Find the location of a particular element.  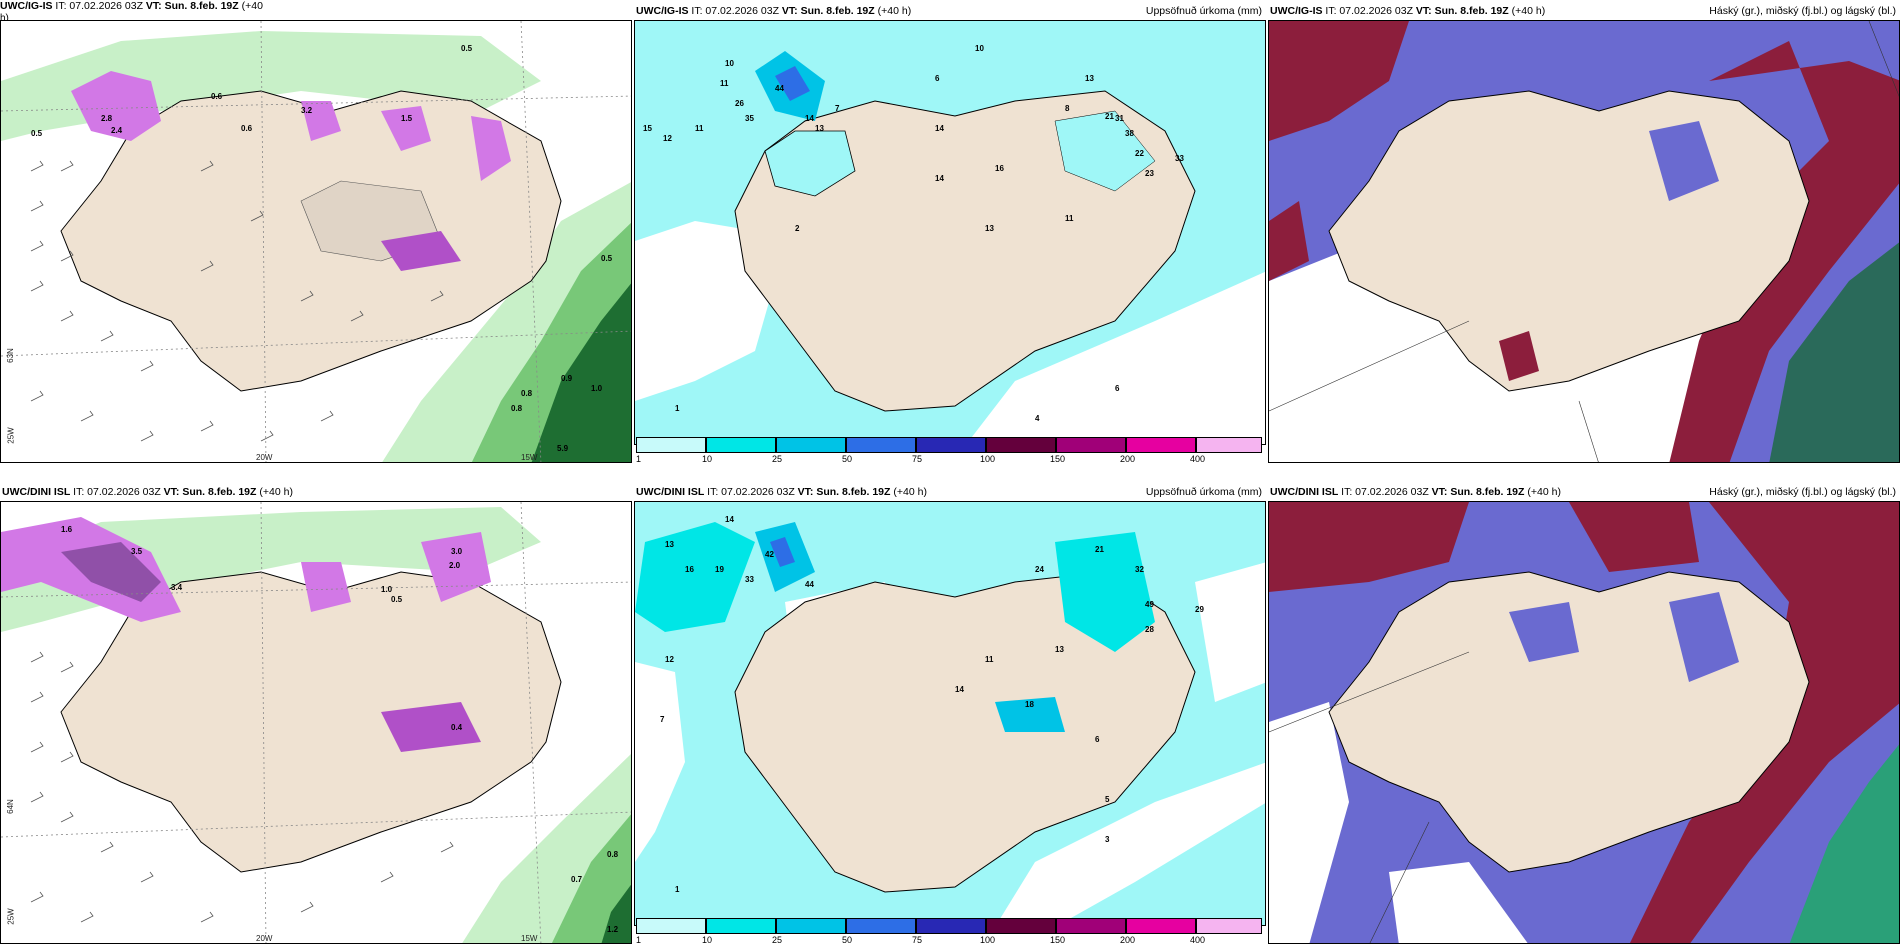

snow-ne is located at coordinates (491, 148).